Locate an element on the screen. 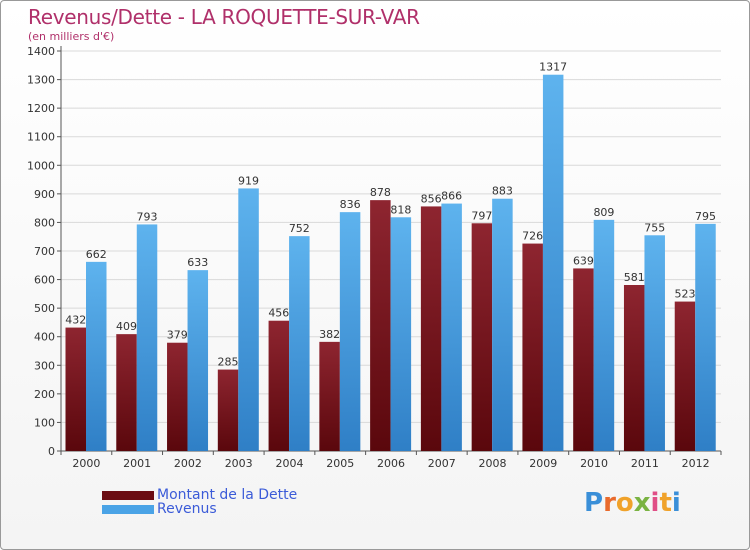 This screenshot has height=550, width=750. data-label-revenus: 755 is located at coordinates (654, 227).